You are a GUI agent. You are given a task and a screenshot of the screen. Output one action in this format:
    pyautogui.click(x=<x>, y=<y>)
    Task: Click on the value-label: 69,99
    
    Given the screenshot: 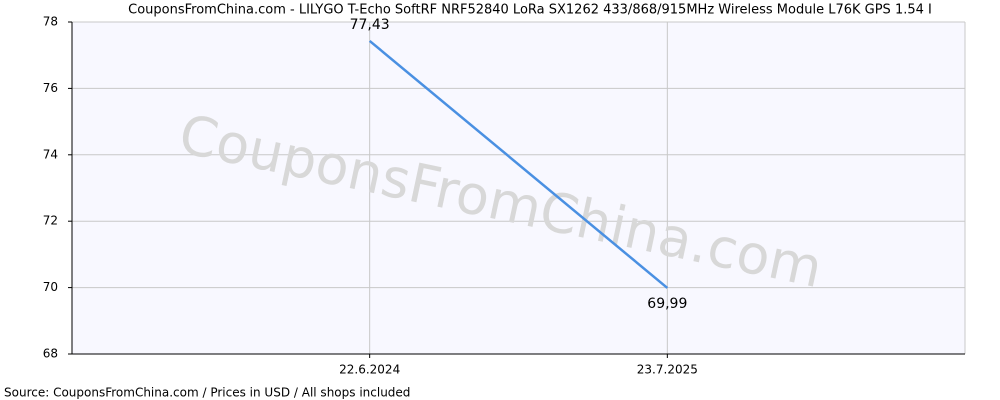 What is the action you would take?
    pyautogui.click(x=667, y=304)
    